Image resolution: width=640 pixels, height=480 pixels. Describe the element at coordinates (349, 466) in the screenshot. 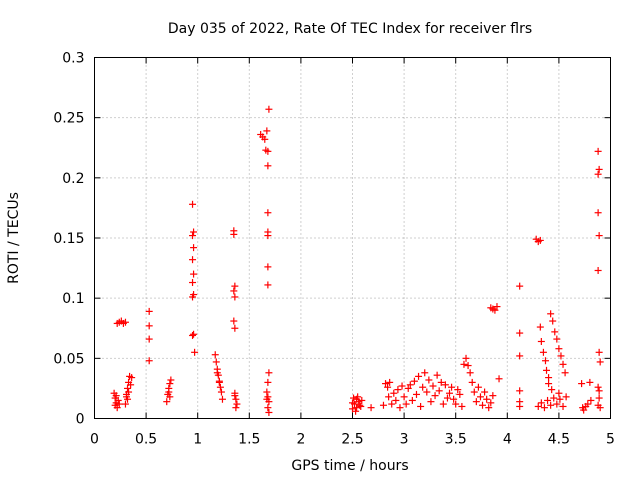

I see `x-axis-label: GPS time / hours` at that location.